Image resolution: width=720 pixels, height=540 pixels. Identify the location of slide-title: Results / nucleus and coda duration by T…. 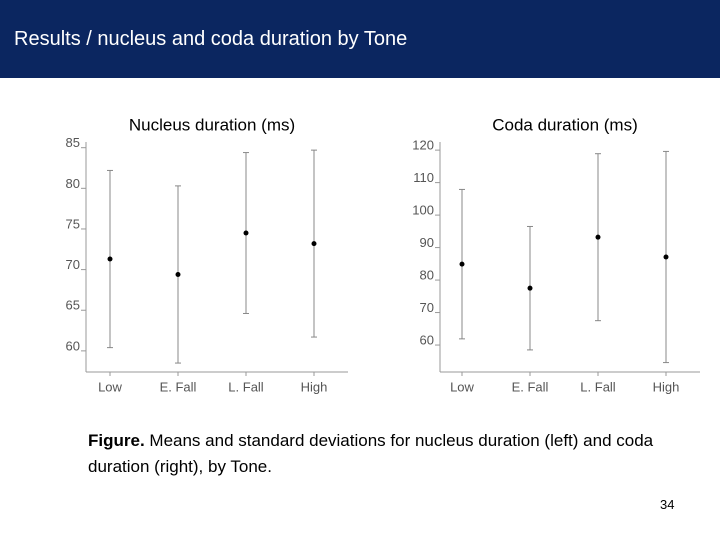
(211, 39).